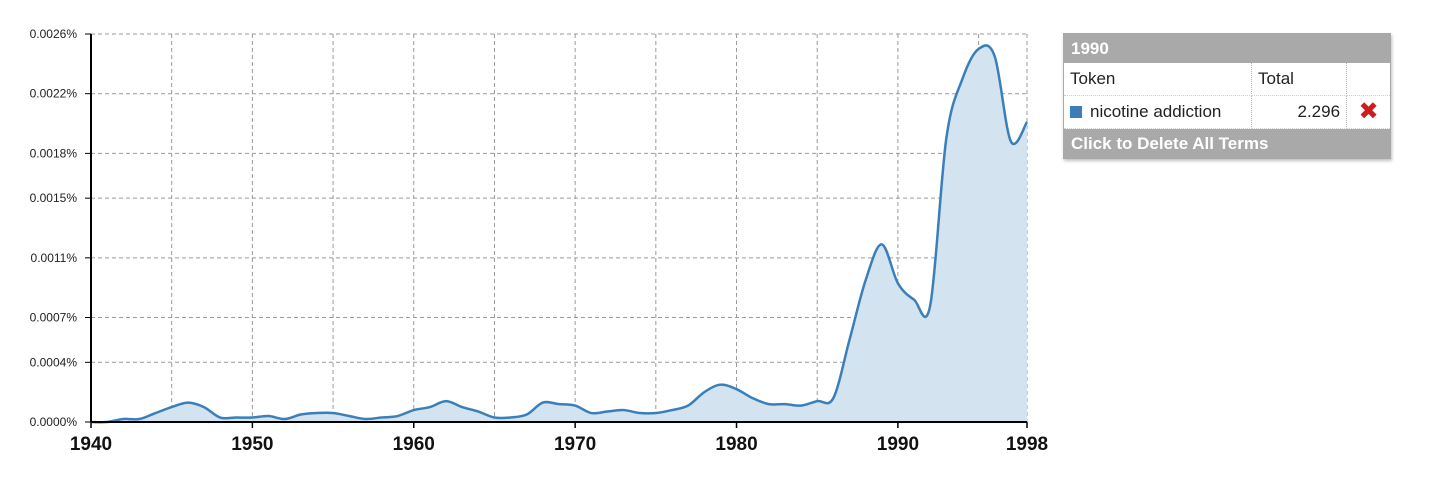  Describe the element at coordinates (54, 34) in the screenshot. I see `y-tick-label: 0.0026%` at that location.